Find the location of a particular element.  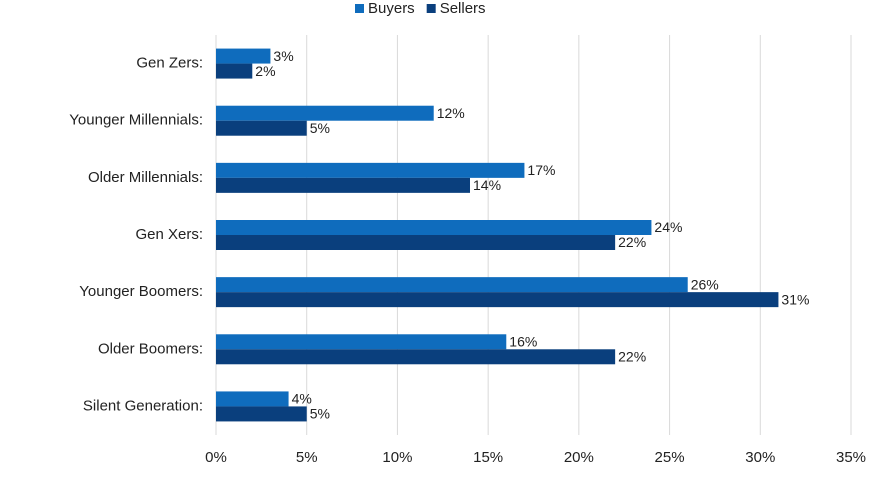

y-tick-label: Older Boomers: is located at coordinates (150, 348).